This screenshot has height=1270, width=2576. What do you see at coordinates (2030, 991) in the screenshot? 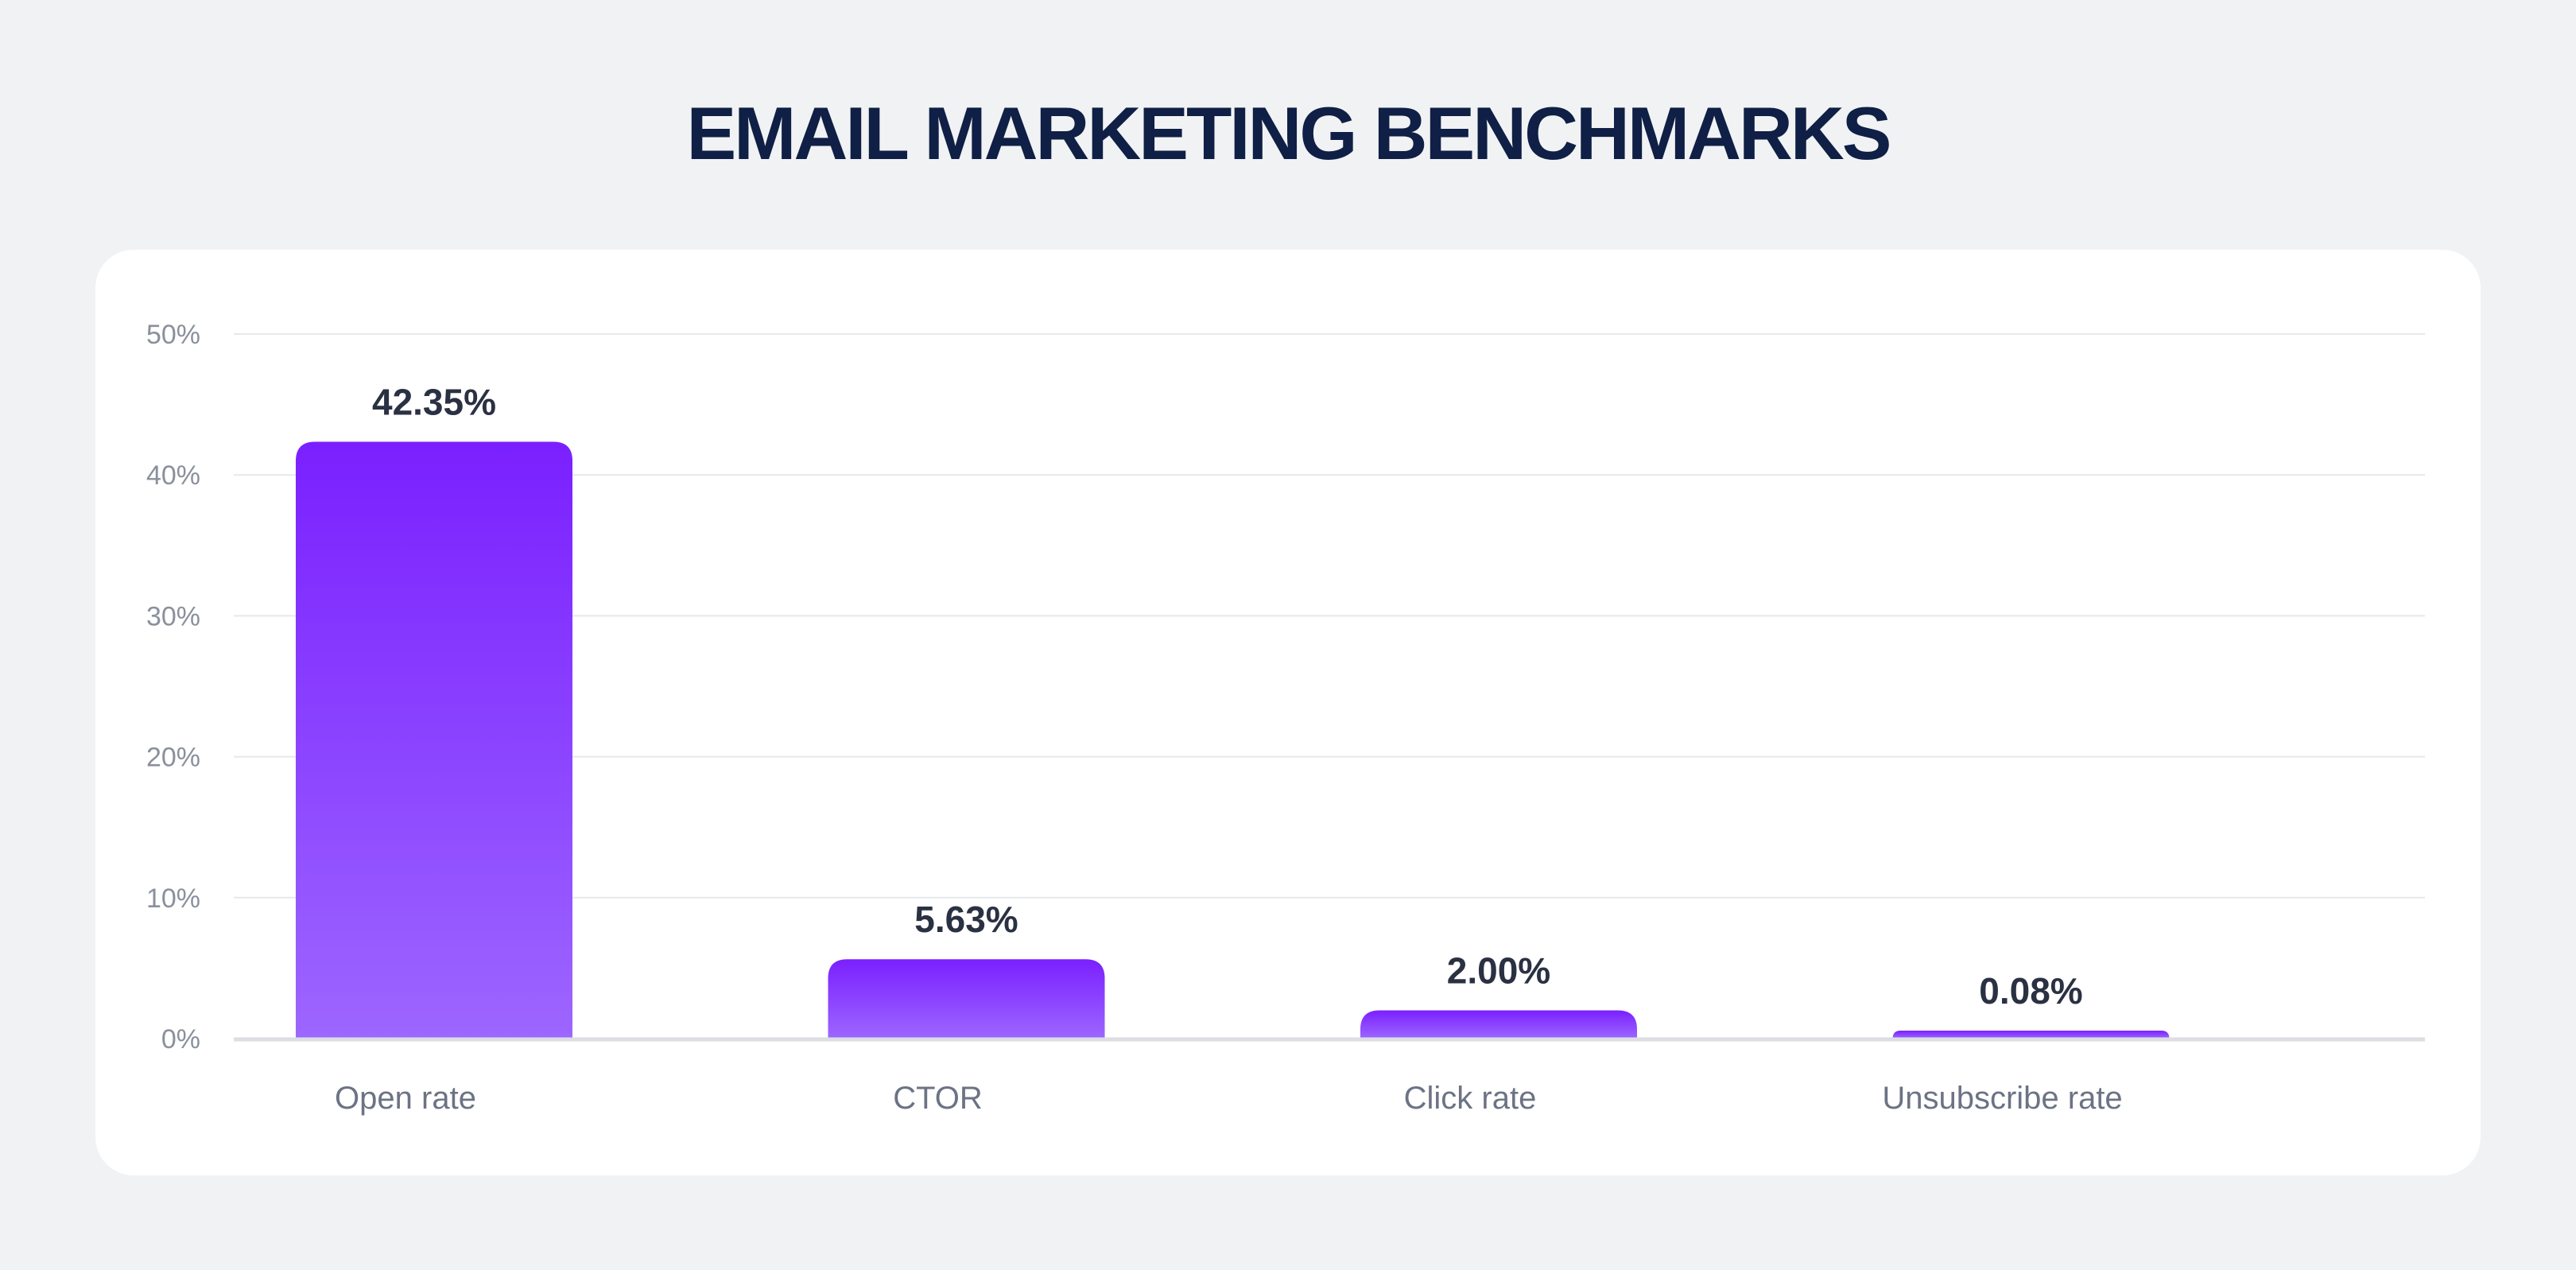
I see `data-label: 0.08%` at bounding box center [2030, 991].